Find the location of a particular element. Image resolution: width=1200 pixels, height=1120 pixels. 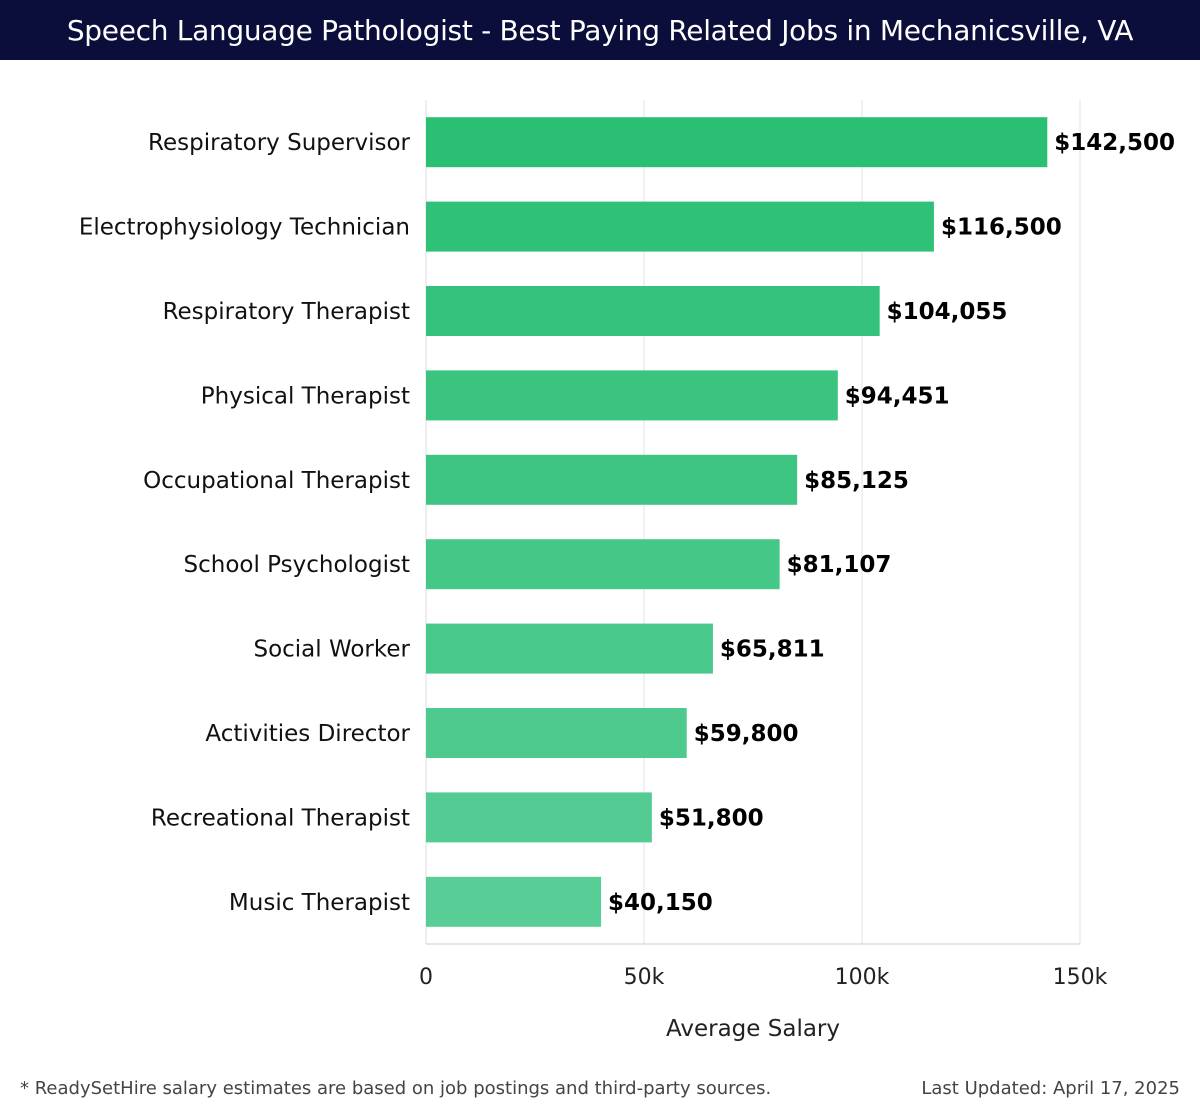

category-label: Respiratory Therapist is located at coordinates (286, 312).